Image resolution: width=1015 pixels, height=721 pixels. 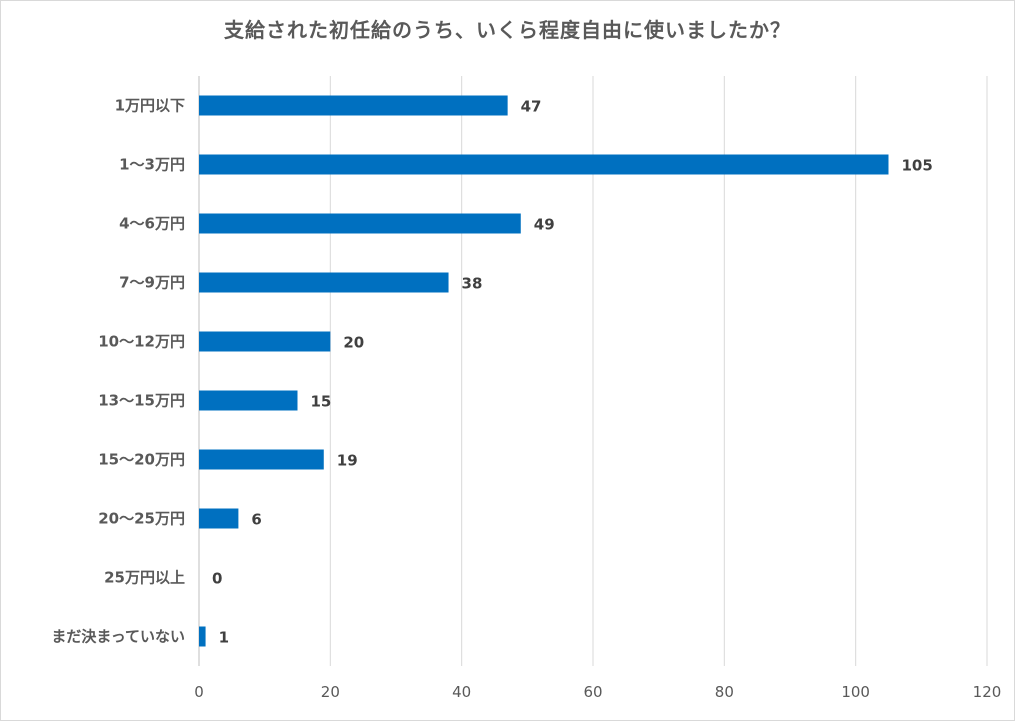 What do you see at coordinates (724, 692) in the screenshot?
I see `x-tick-label: 80` at bounding box center [724, 692].